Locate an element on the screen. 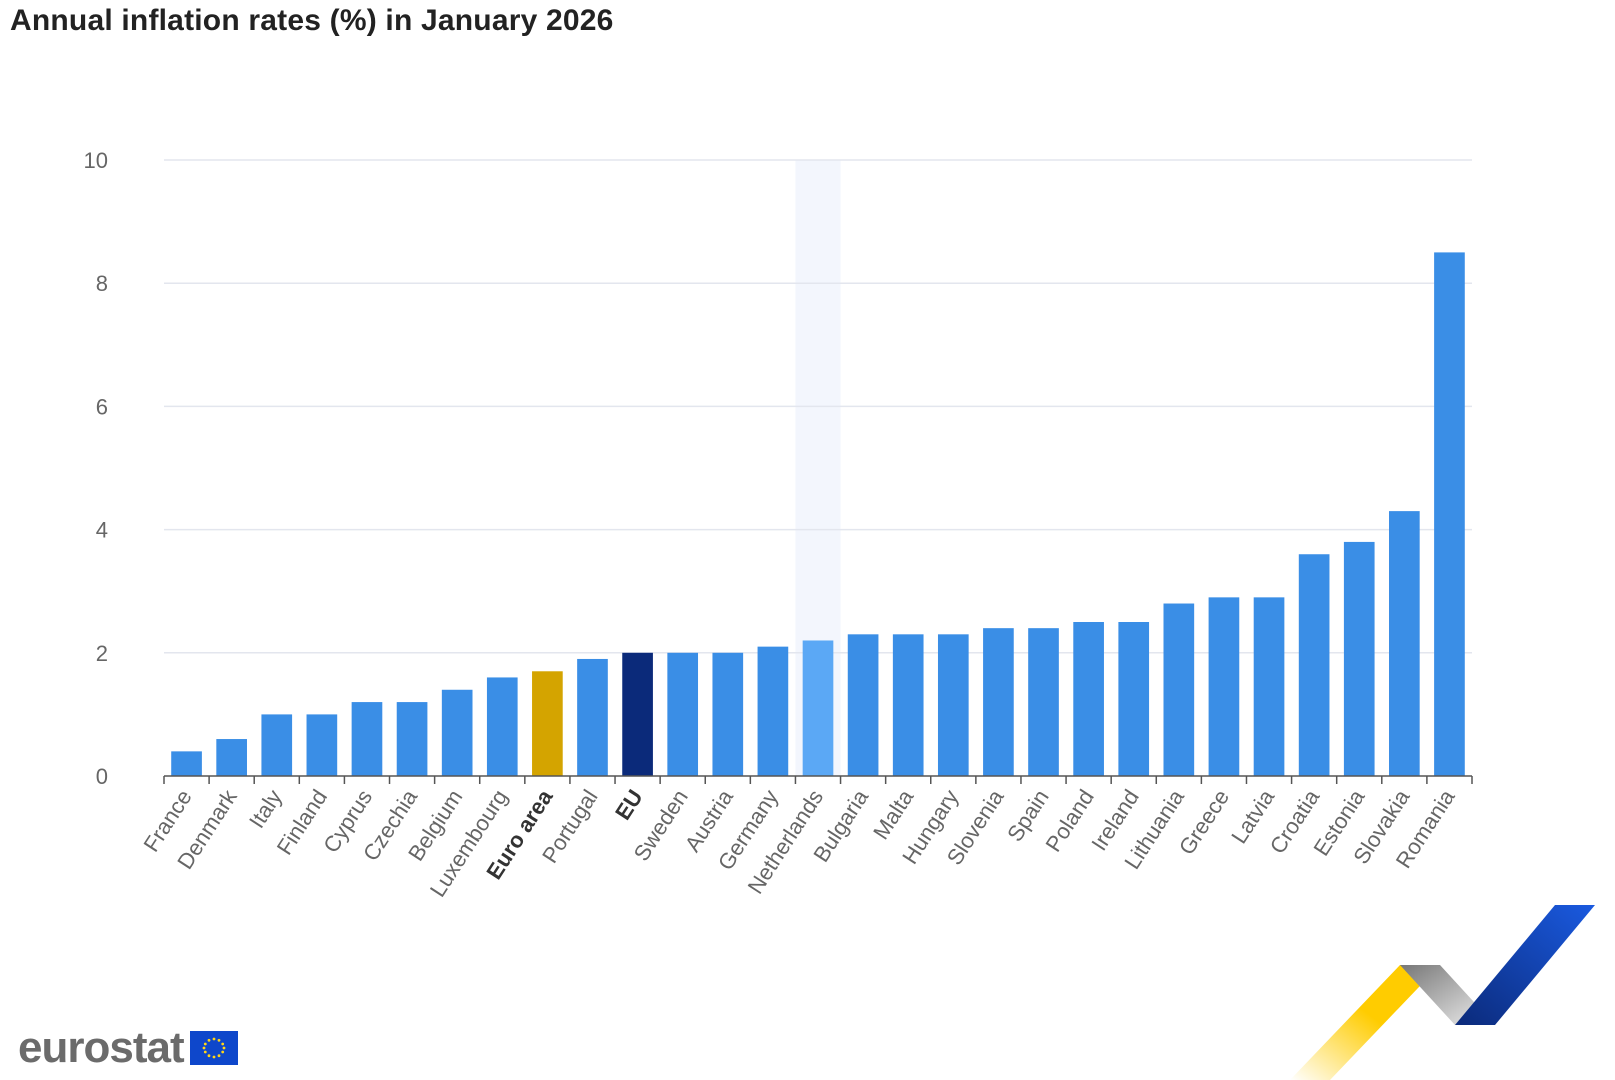 The height and width of the screenshot is (1080, 1615). eurostat-logo: eurostat is located at coordinates (128, 1048).